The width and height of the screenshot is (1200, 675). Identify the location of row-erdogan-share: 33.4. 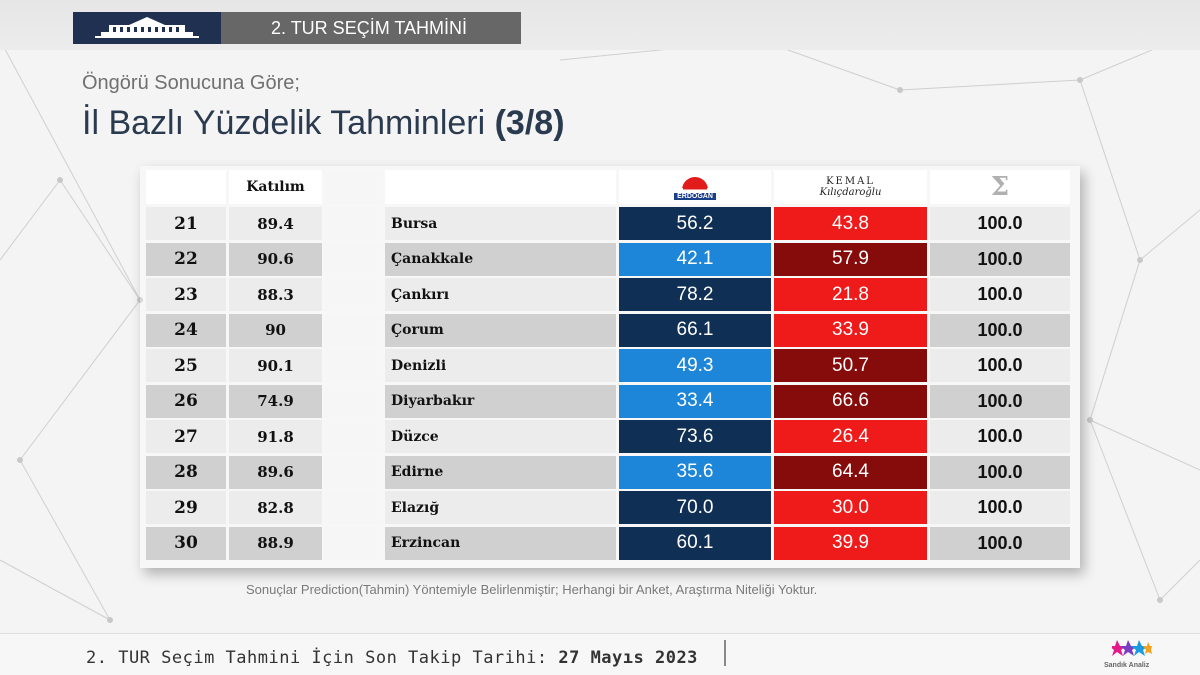
(695, 401).